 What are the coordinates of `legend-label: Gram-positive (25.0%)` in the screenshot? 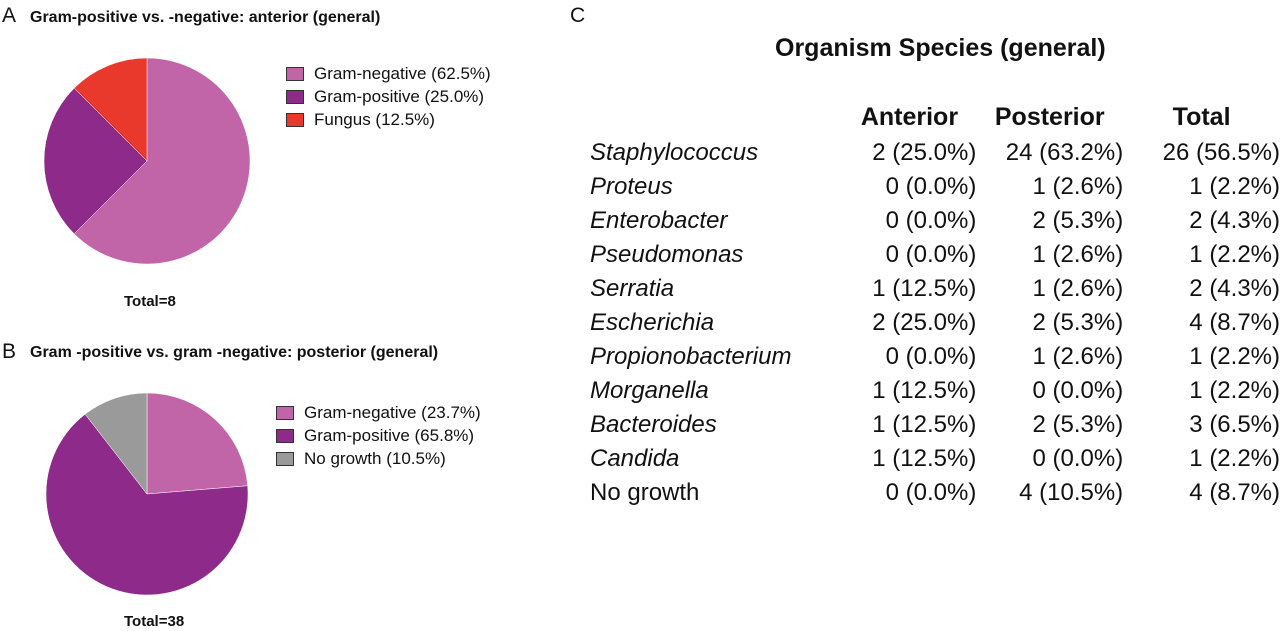 It's located at (399, 96).